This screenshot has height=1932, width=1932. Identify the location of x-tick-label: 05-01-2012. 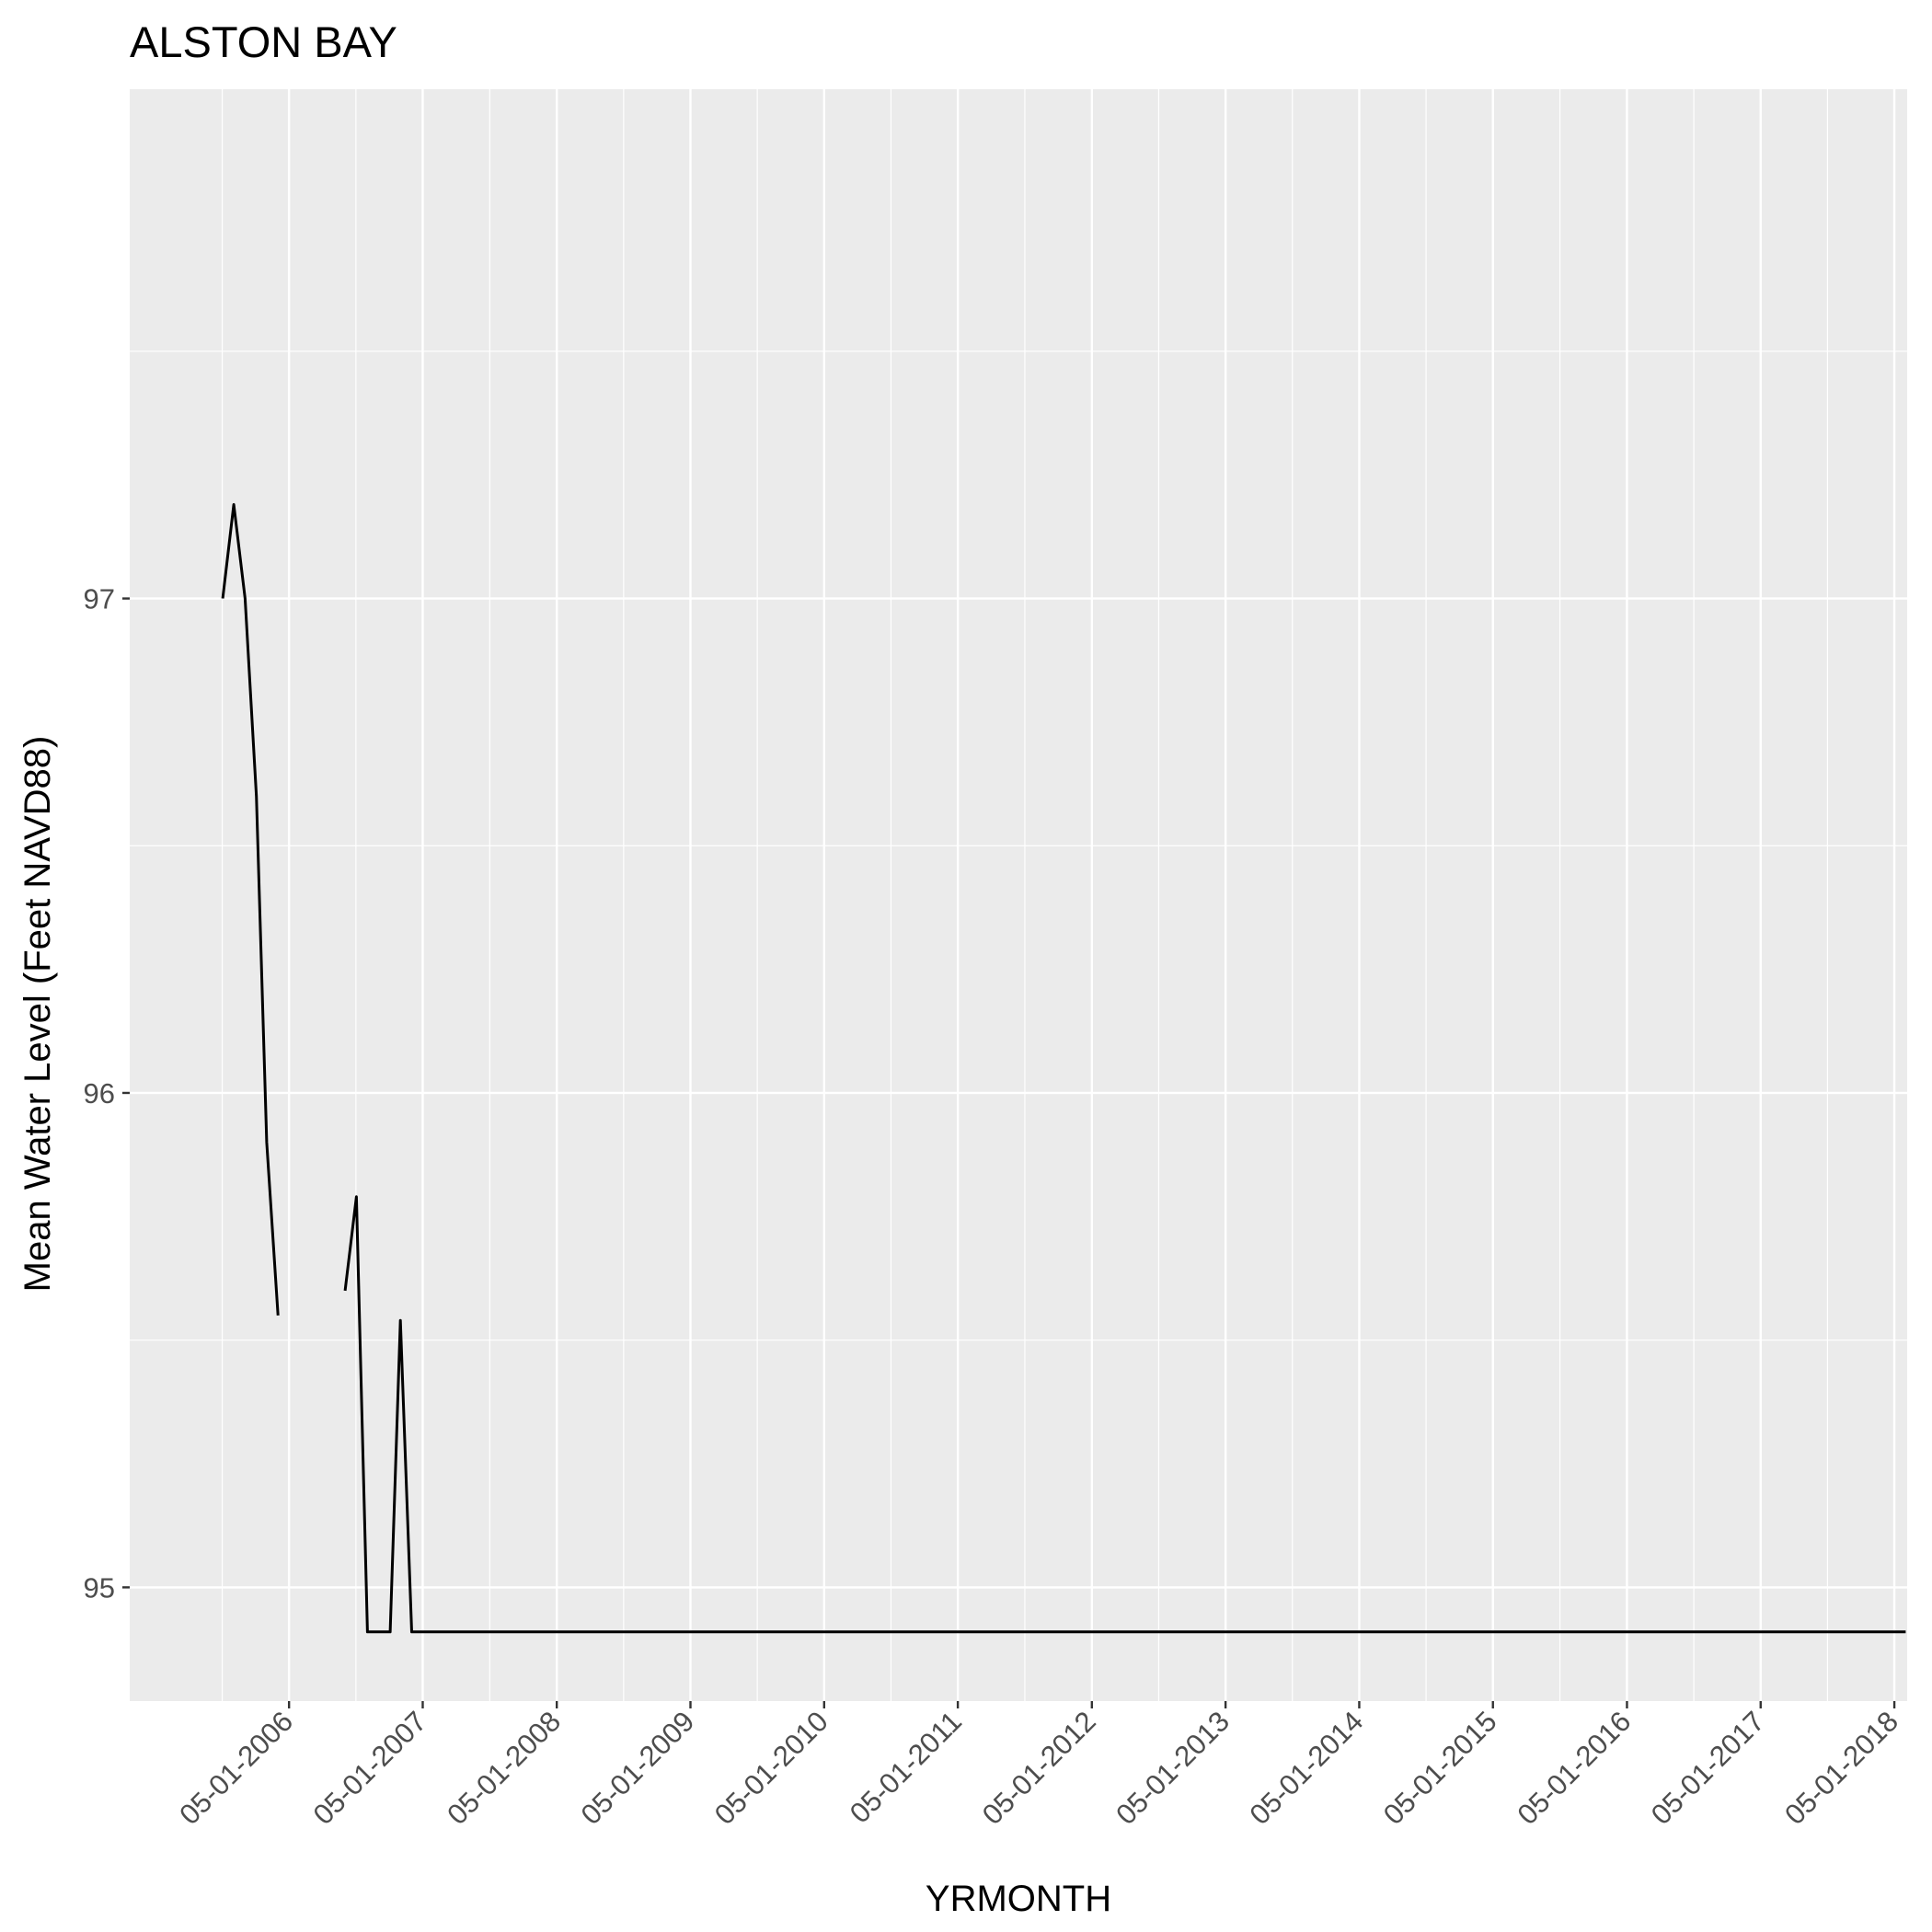
(1039, 1768).